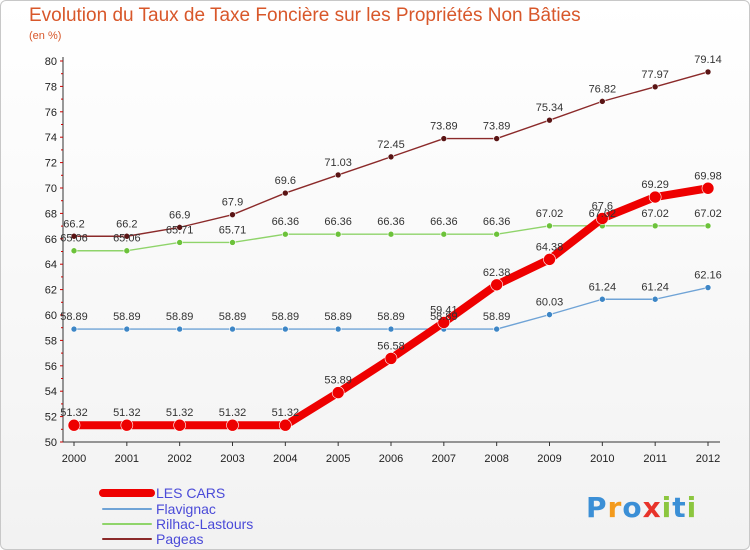 This screenshot has width=750, height=550. Describe the element at coordinates (232, 203) in the screenshot. I see `data-label: 67.9` at that location.